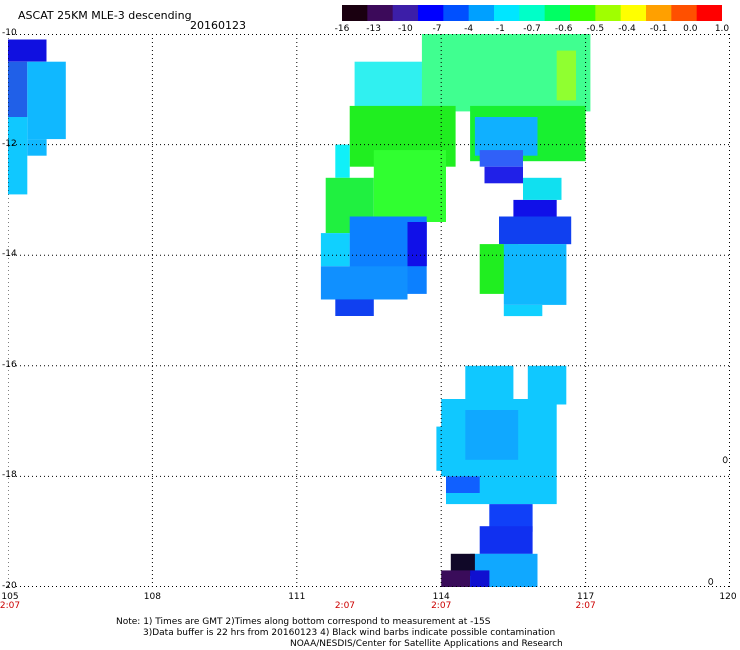 Image resolution: width=740 pixels, height=650 pixels. Describe the element at coordinates (469, 29) in the screenshot. I see `colorbar-label: -4` at that location.